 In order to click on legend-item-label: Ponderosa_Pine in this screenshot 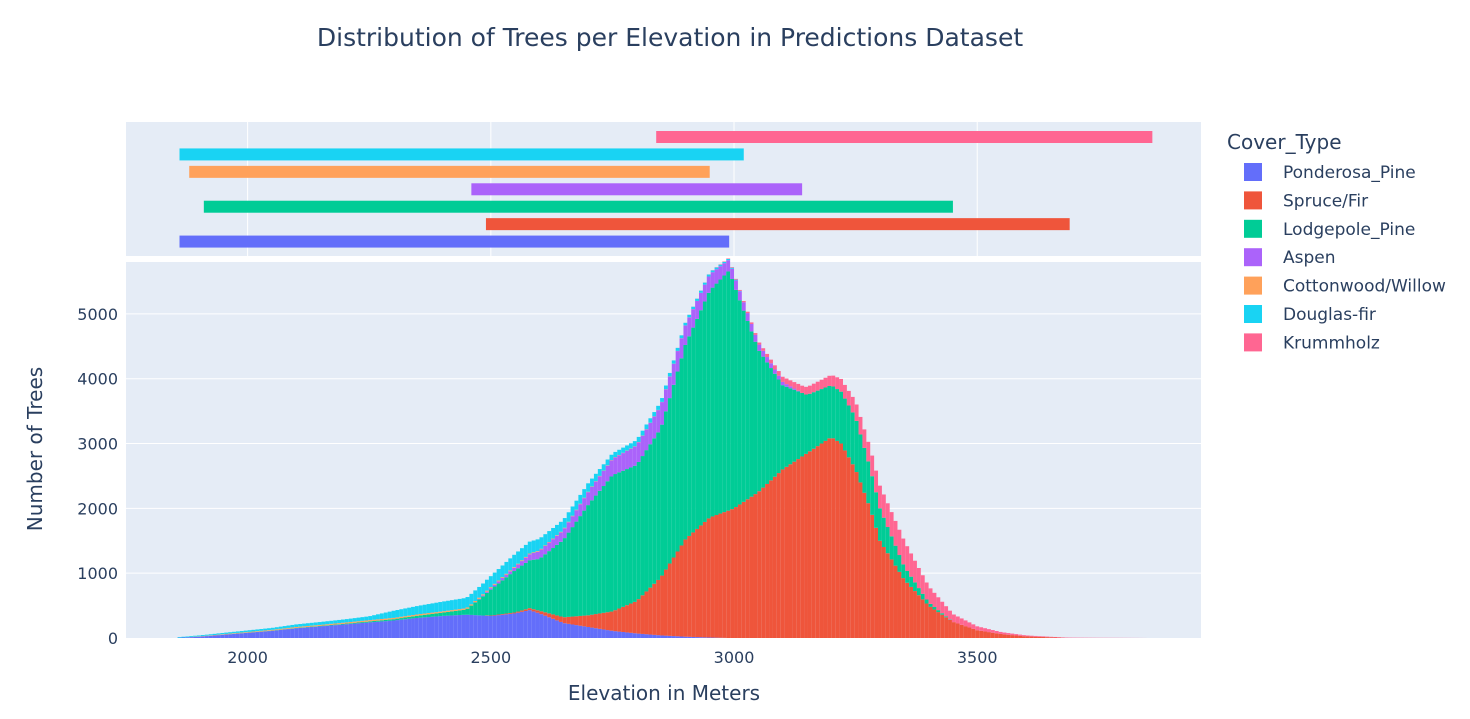, I will do `click(1349, 173)`.